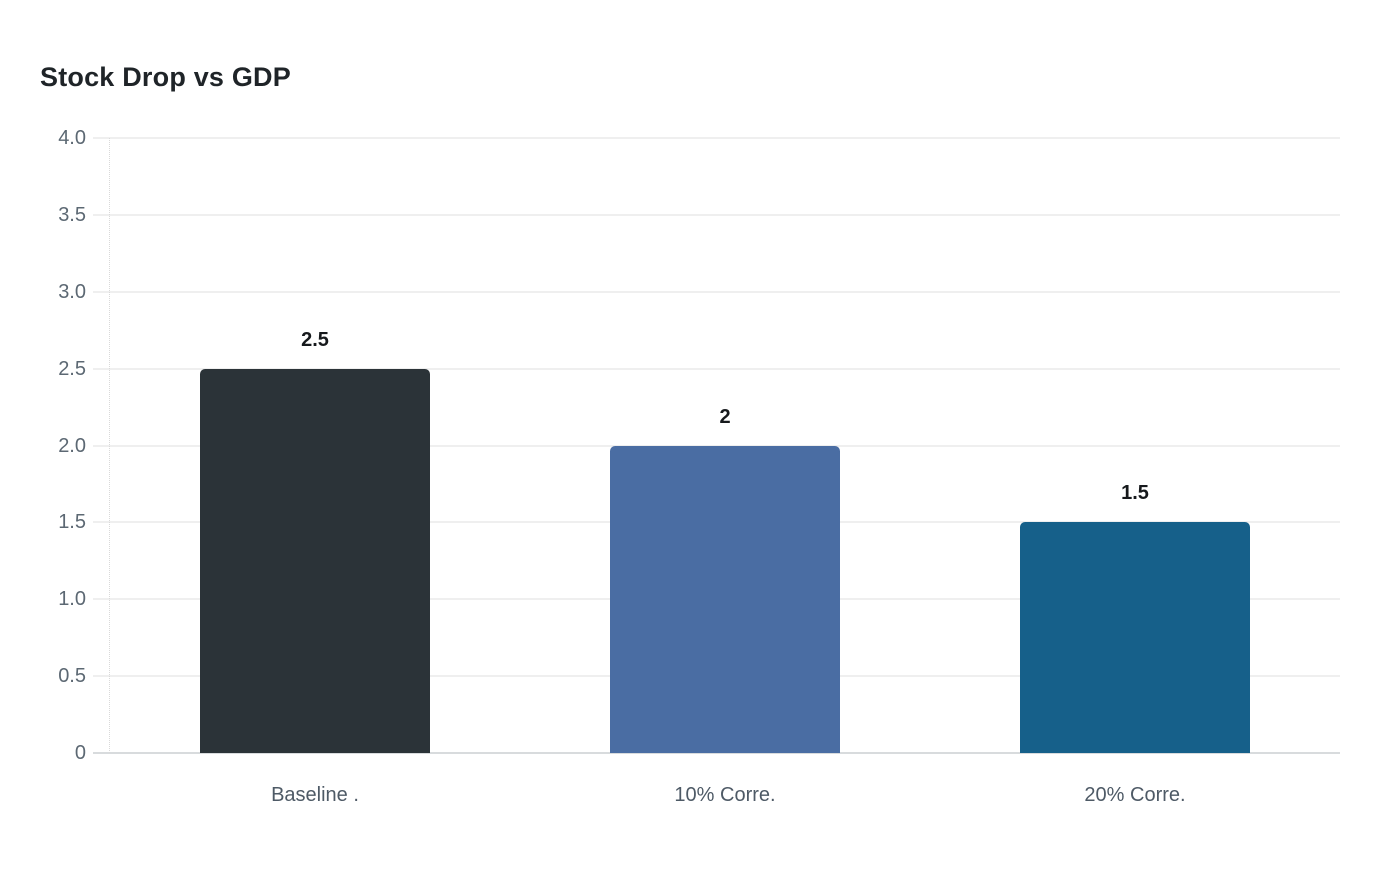  I want to click on bar-10-corre, so click(725, 599).